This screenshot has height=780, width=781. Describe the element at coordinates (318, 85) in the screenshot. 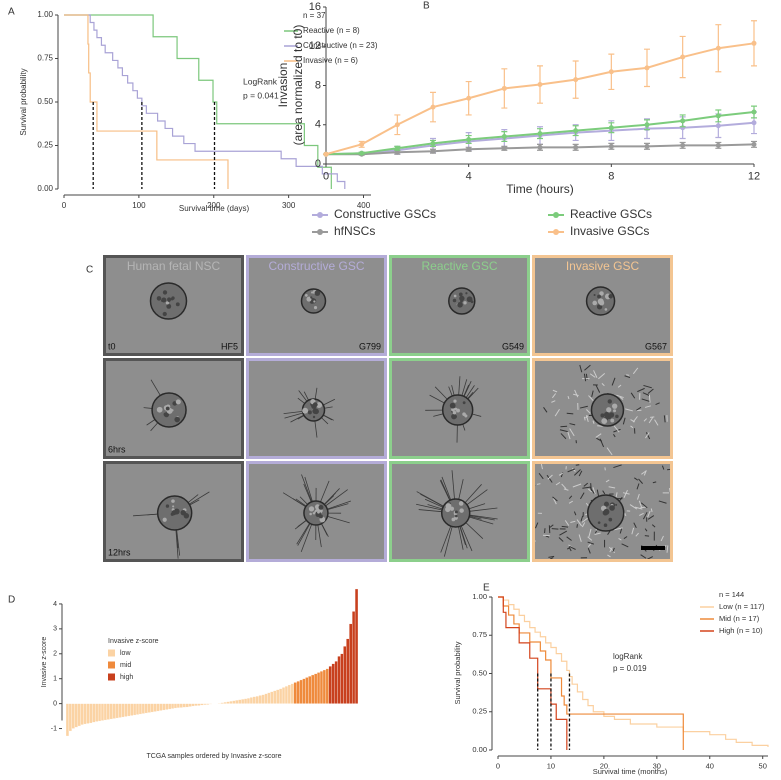

I see `y-tick-label: 8` at that location.